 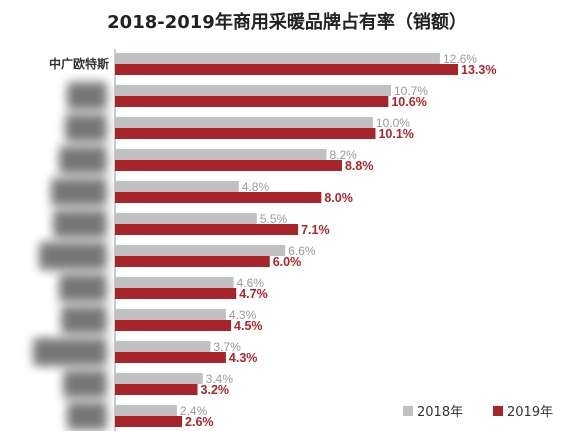 I want to click on legend-label-2018: 2018年, so click(x=440, y=412).